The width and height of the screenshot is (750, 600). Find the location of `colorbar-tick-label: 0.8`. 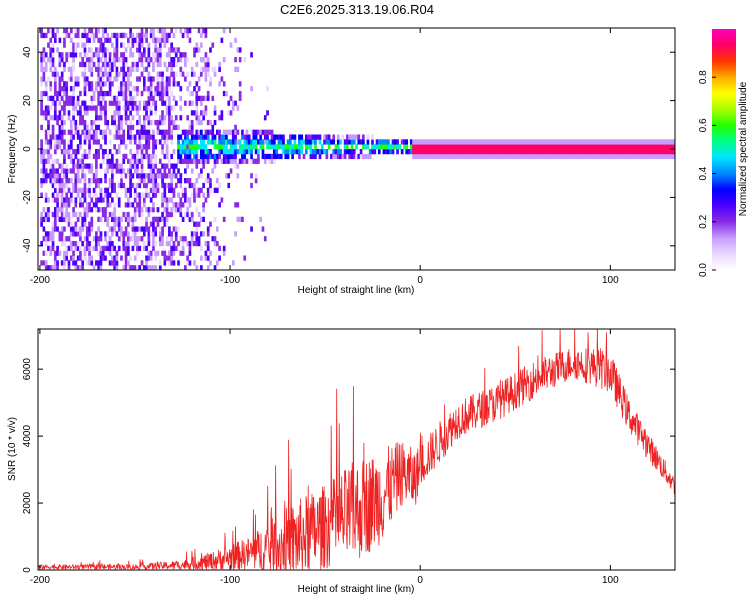

colorbar-tick-label: 0.8 is located at coordinates (703, 77).